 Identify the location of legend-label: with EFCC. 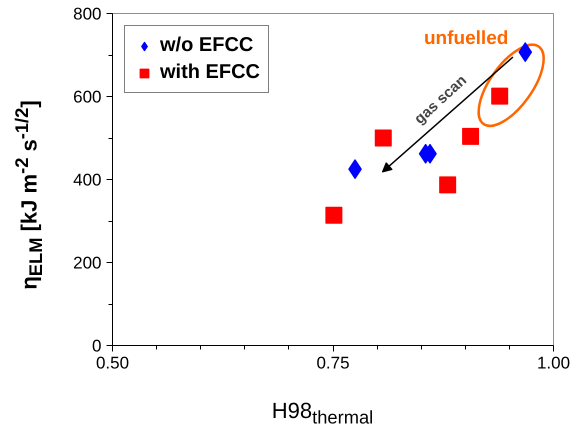
(210, 72).